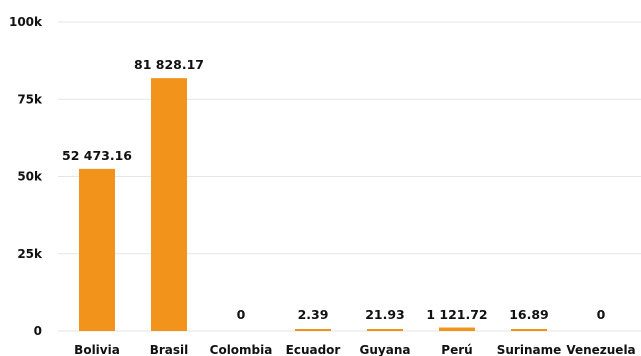 This screenshot has height=356, width=641. Describe the element at coordinates (456, 349) in the screenshot. I see `x-tick-label: Perú` at that location.